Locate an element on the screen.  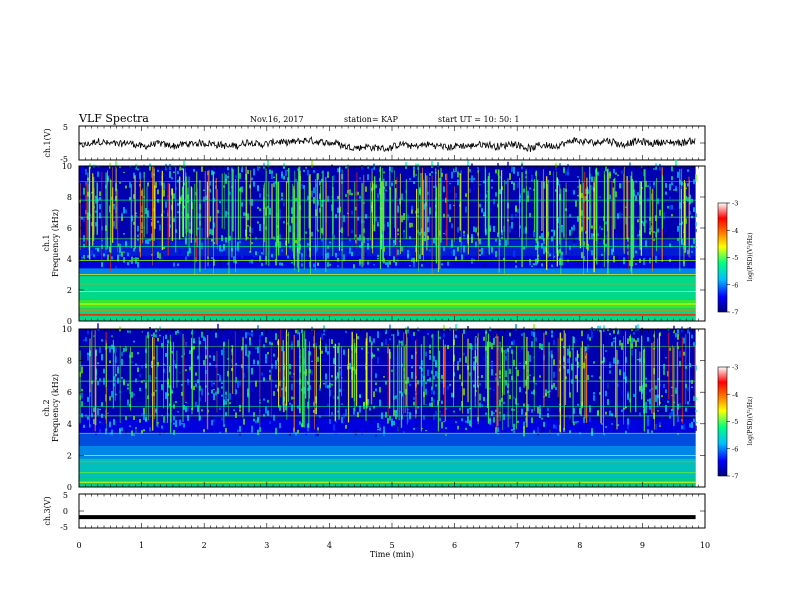
spectrogram-band is located at coordinates (387, 452).